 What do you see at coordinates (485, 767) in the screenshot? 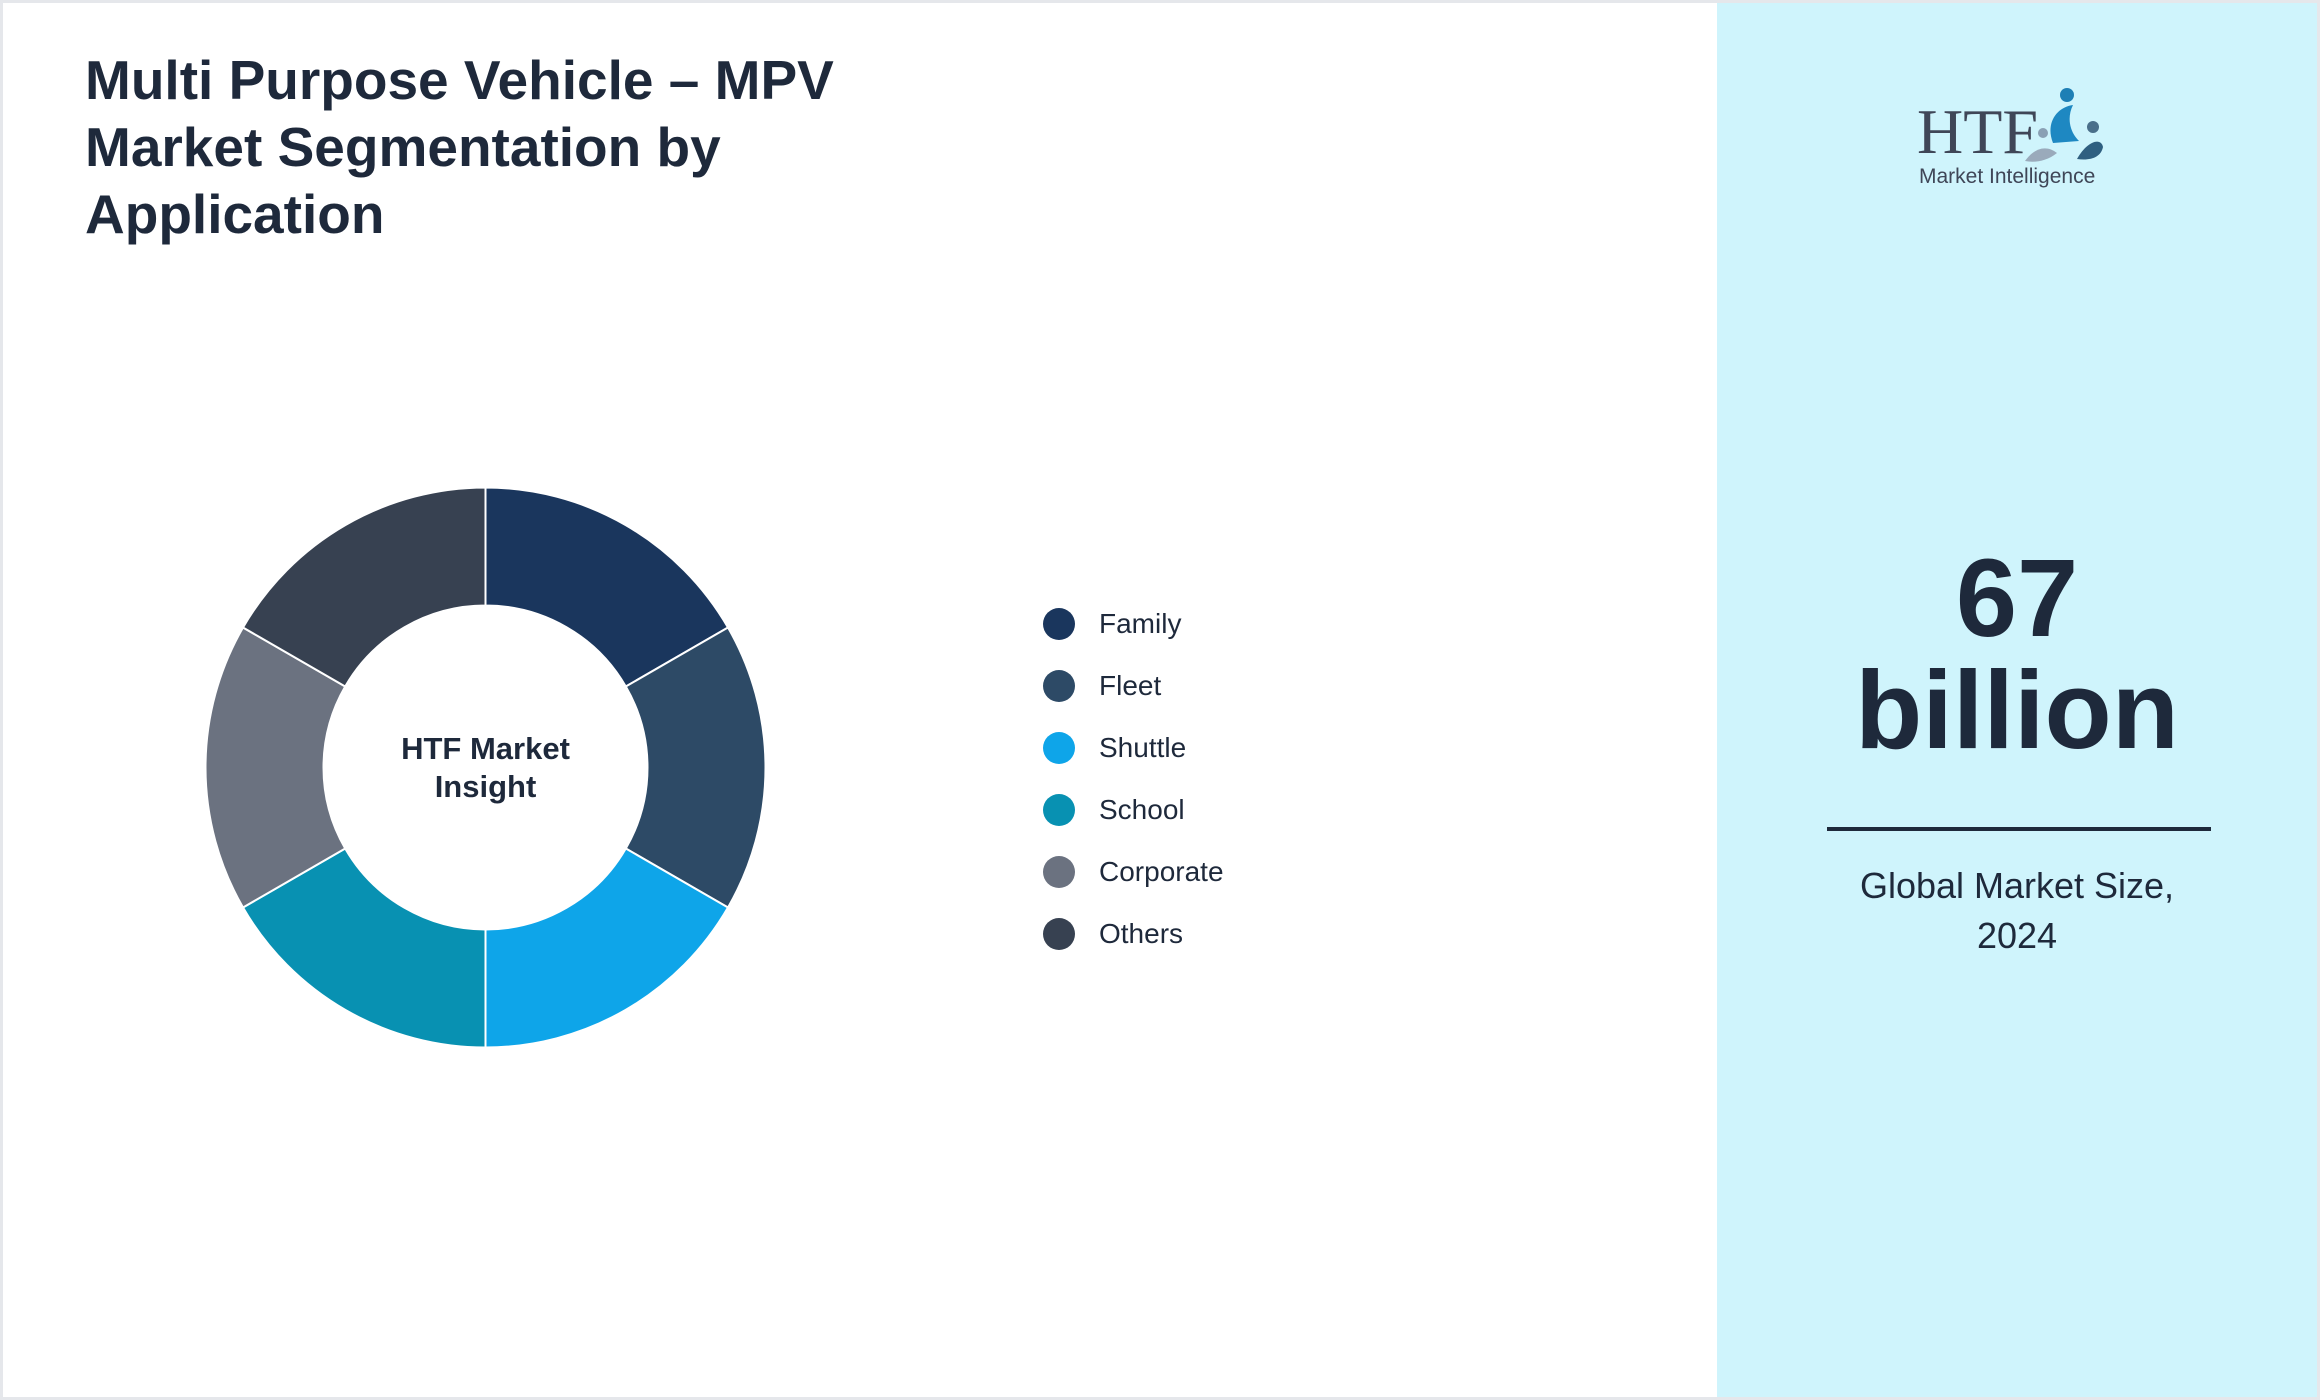
I see `donut-chart: HTF Market Insight` at bounding box center [485, 767].